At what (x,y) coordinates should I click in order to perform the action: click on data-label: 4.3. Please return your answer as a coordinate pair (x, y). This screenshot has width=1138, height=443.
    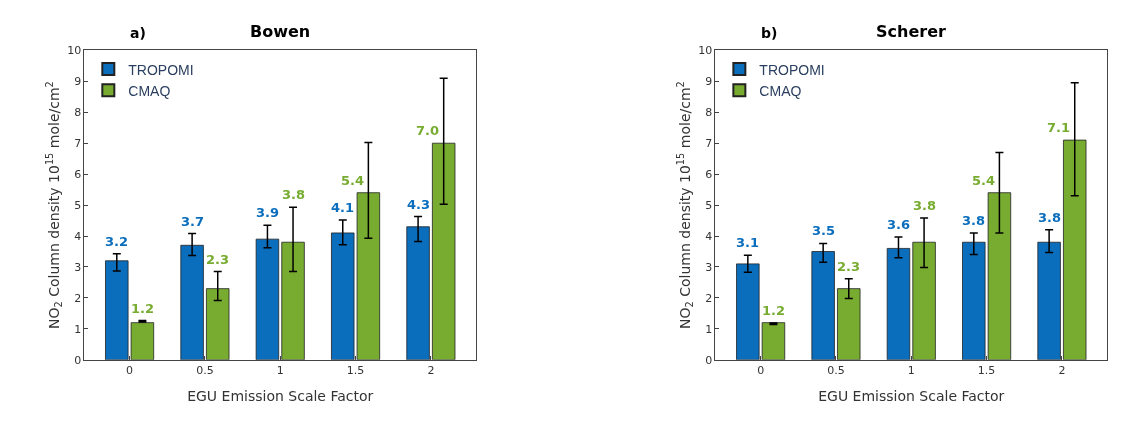
    Looking at the image, I should click on (419, 204).